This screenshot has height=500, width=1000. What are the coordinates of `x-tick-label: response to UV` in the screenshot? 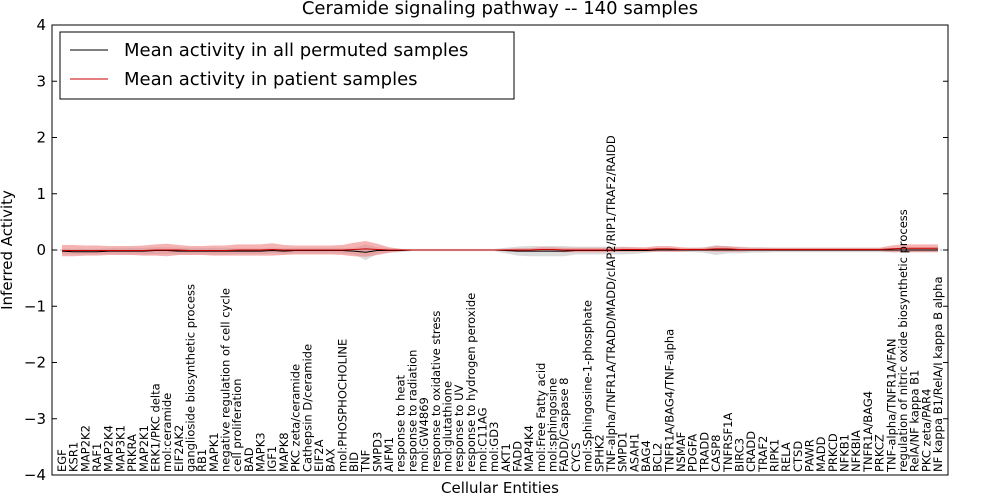 It's located at (459, 428).